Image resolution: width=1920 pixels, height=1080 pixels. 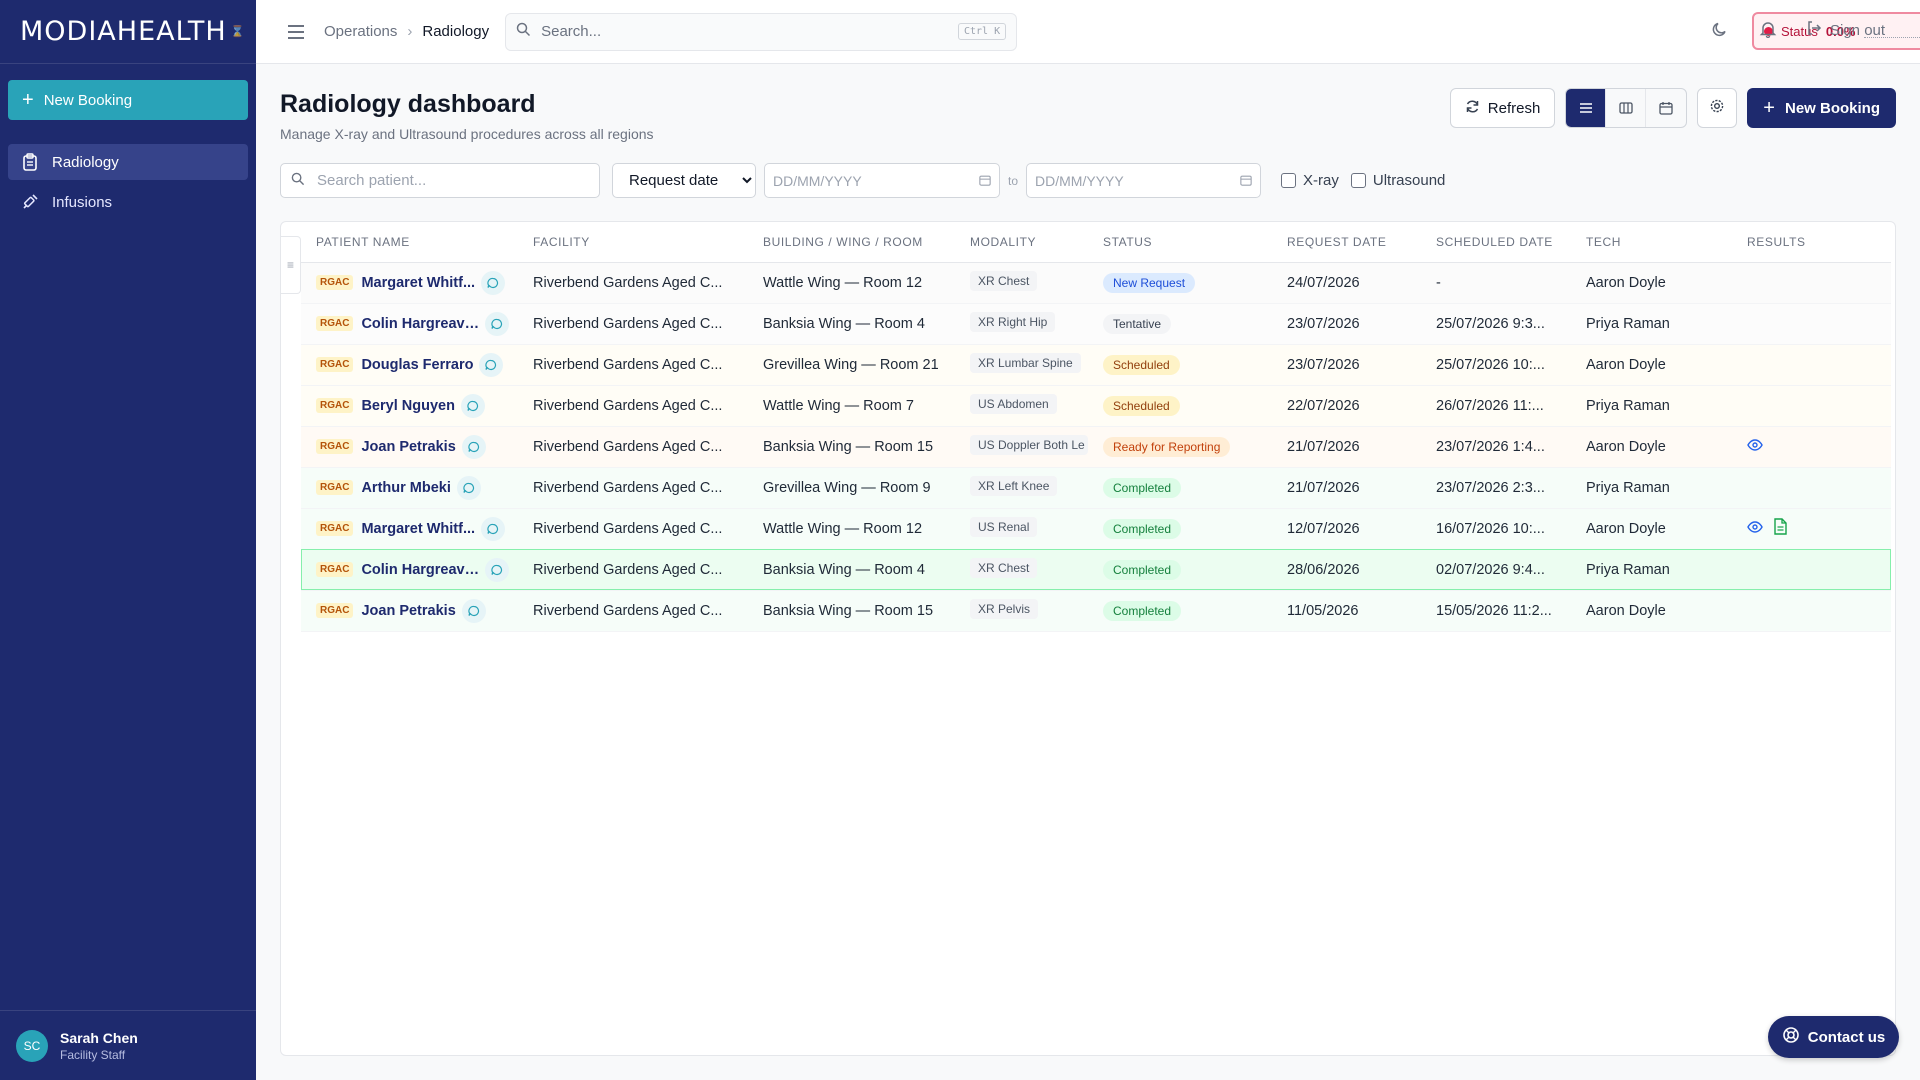 What do you see at coordinates (128, 100) in the screenshot?
I see `sidebar-new-booking-button: + New Booking` at bounding box center [128, 100].